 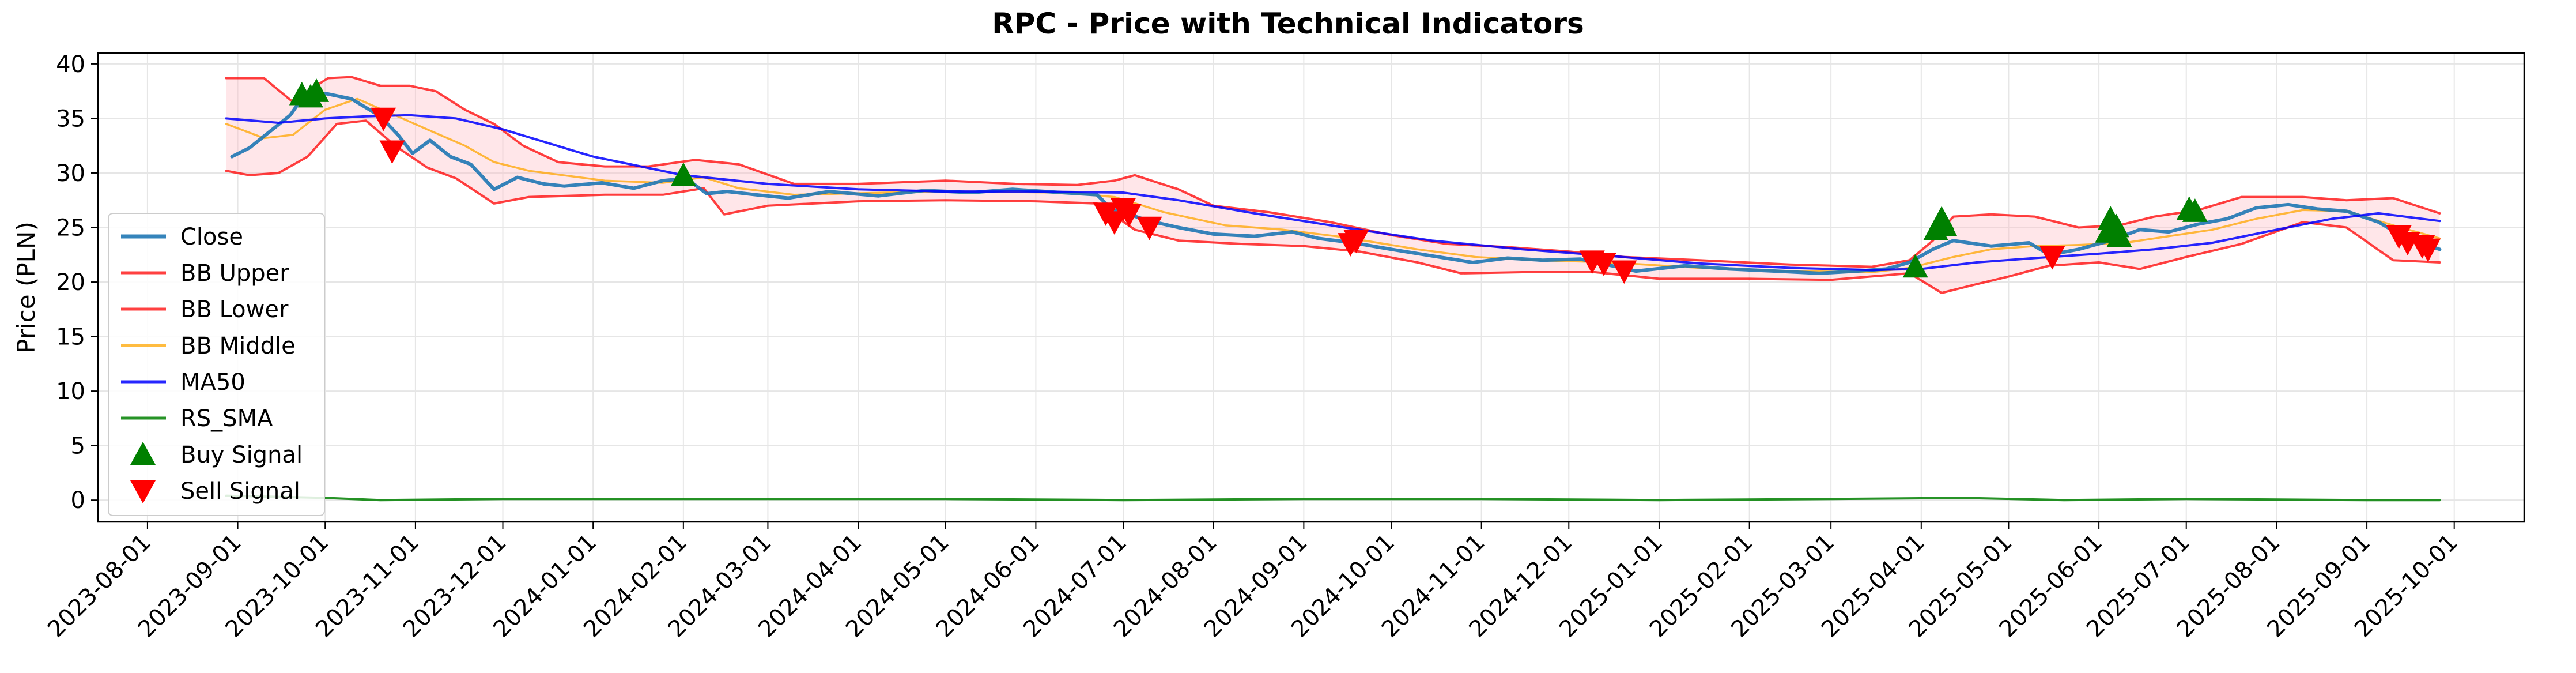 What do you see at coordinates (70, 228) in the screenshot?
I see `y-tick-label: 25` at bounding box center [70, 228].